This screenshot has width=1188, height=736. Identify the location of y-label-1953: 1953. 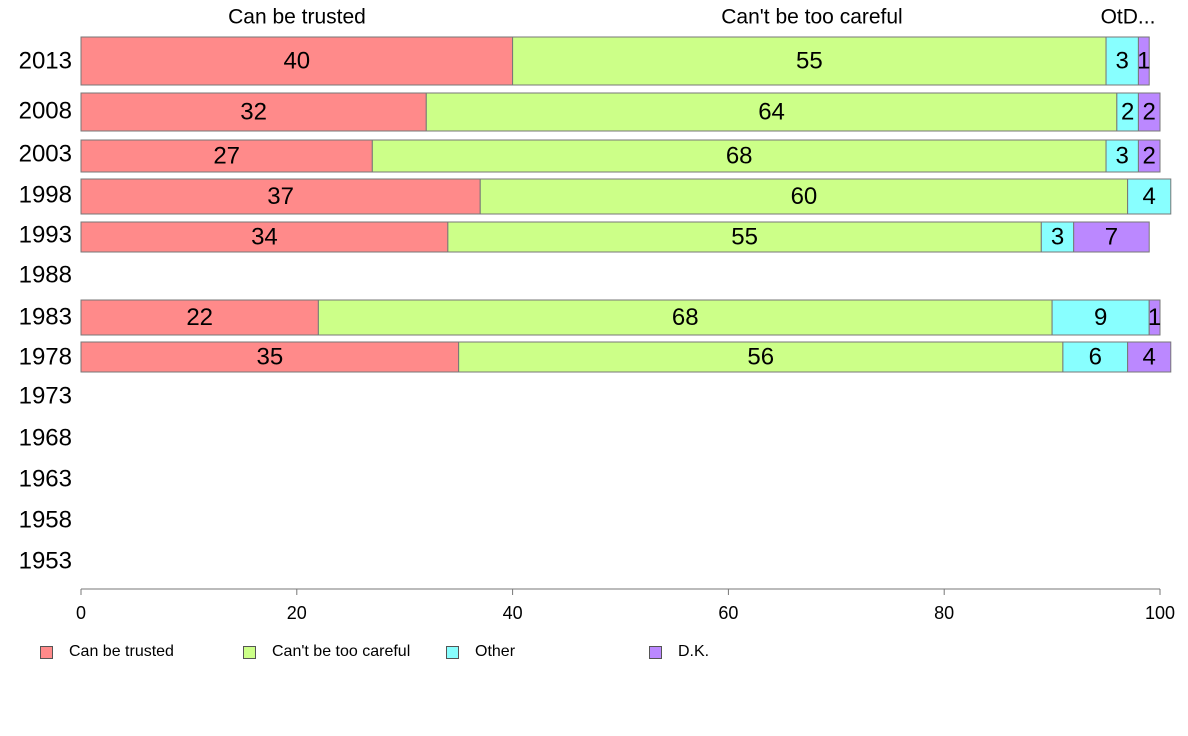
(45, 560).